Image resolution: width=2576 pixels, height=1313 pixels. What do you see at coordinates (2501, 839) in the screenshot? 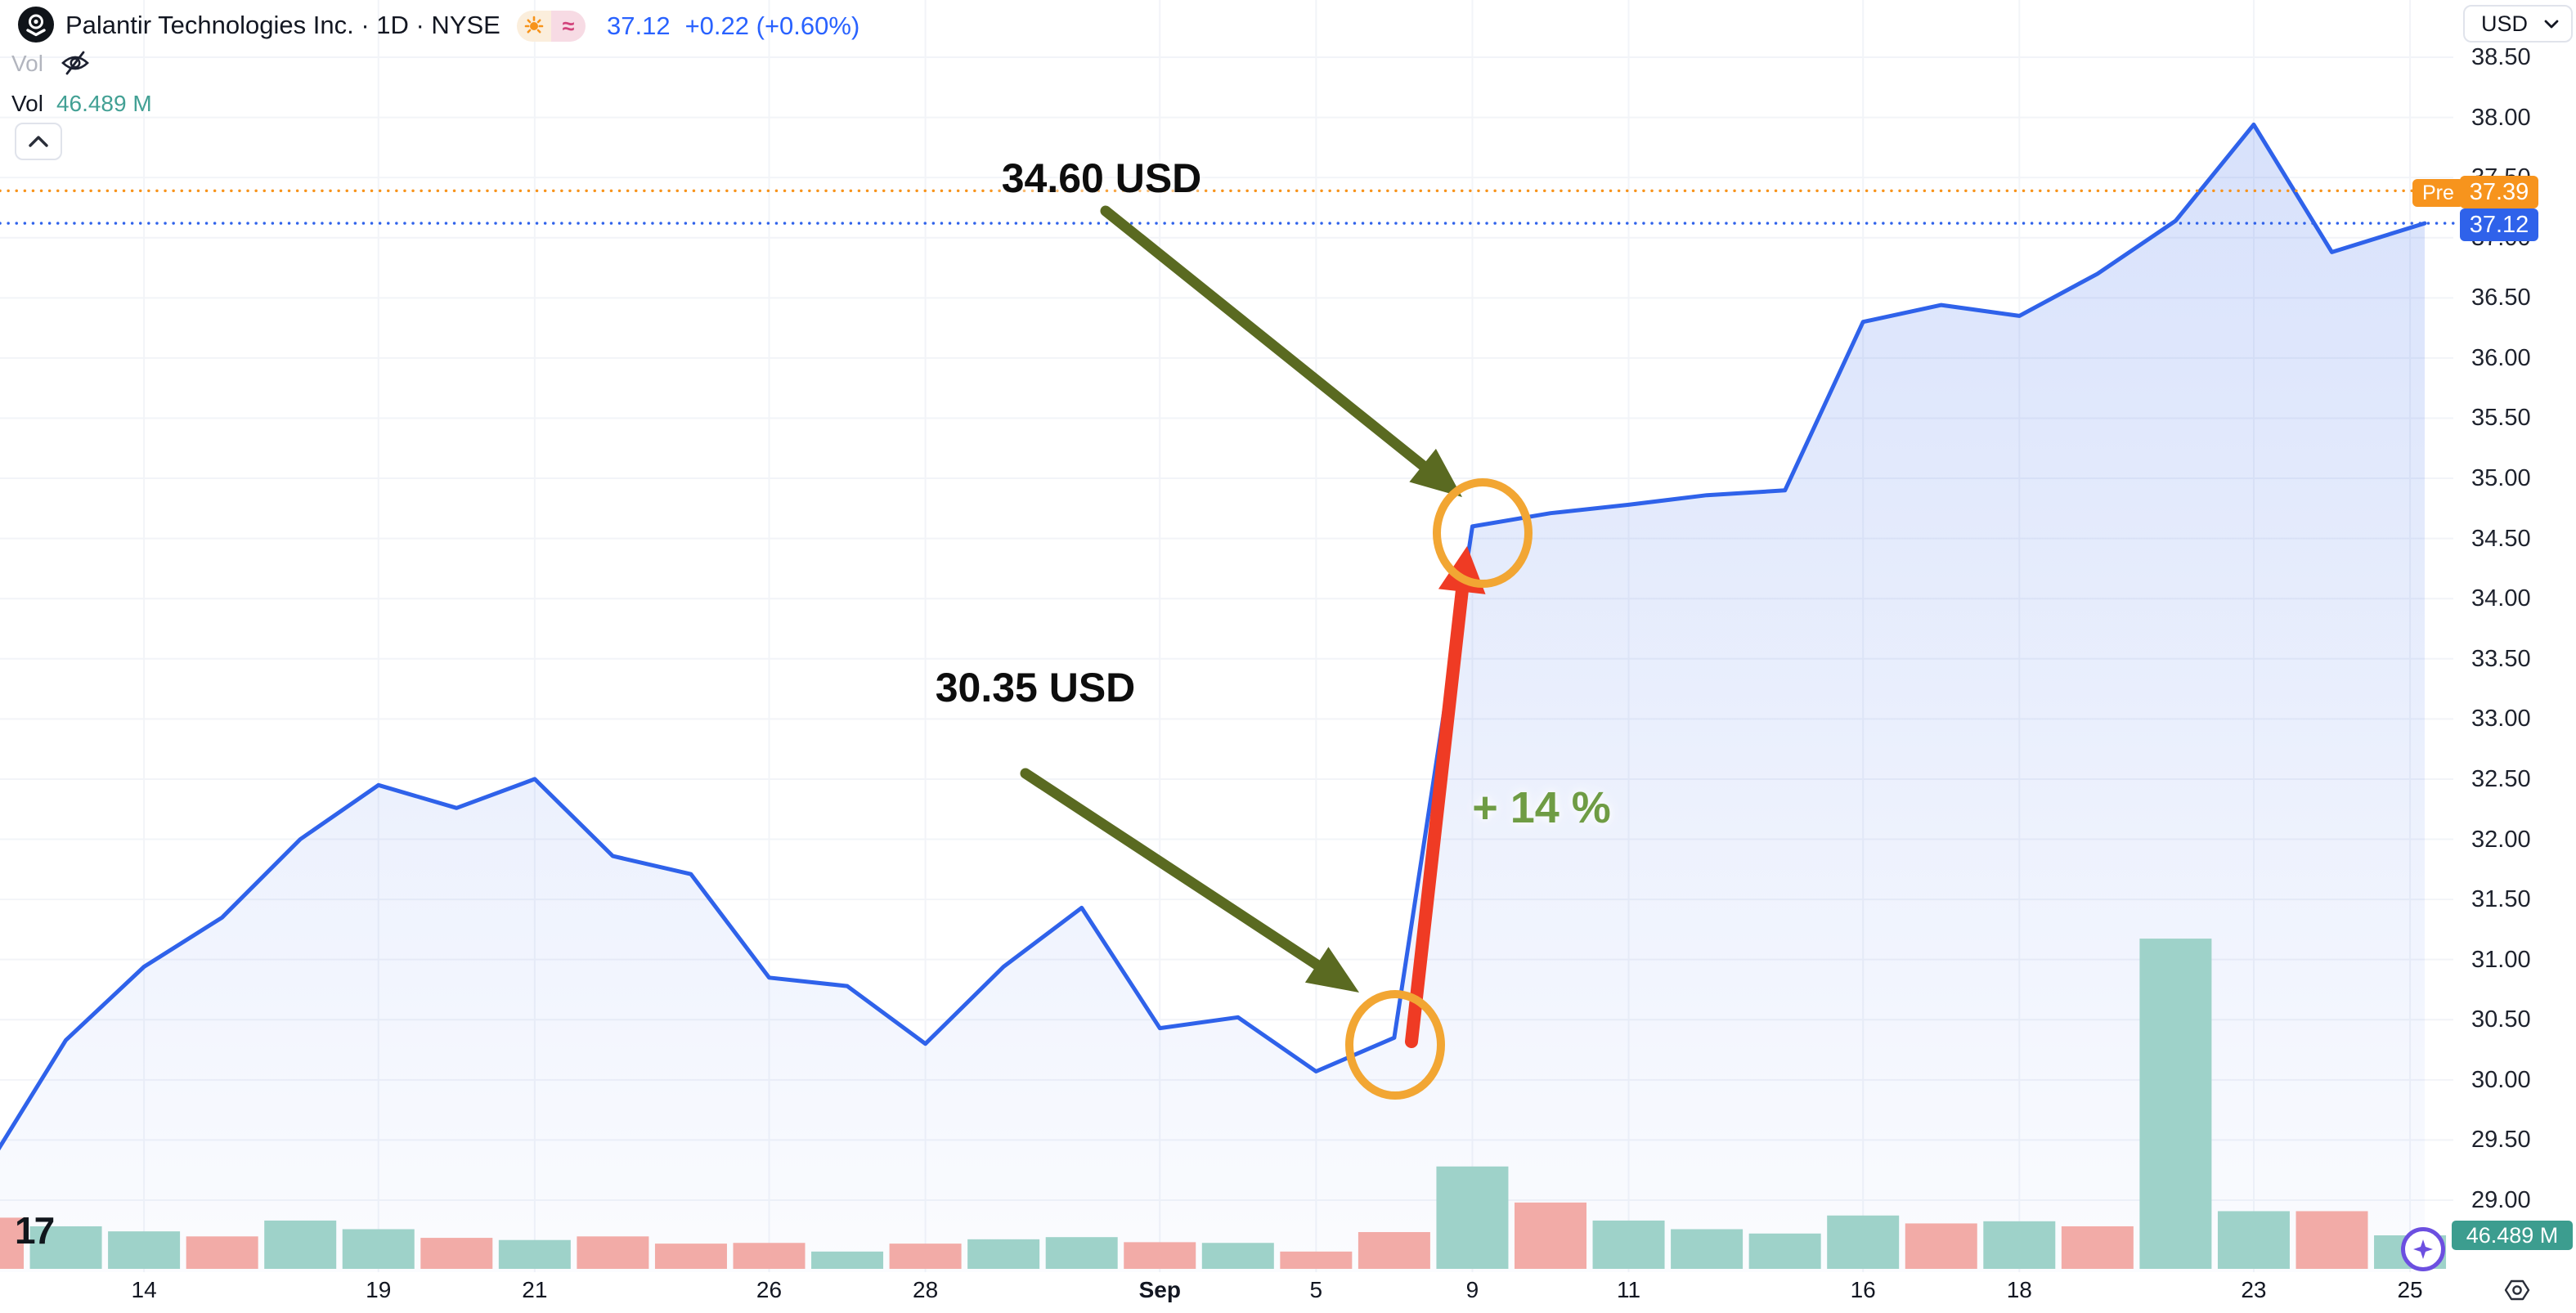
I see `price-axis-label: 32.00` at bounding box center [2501, 839].